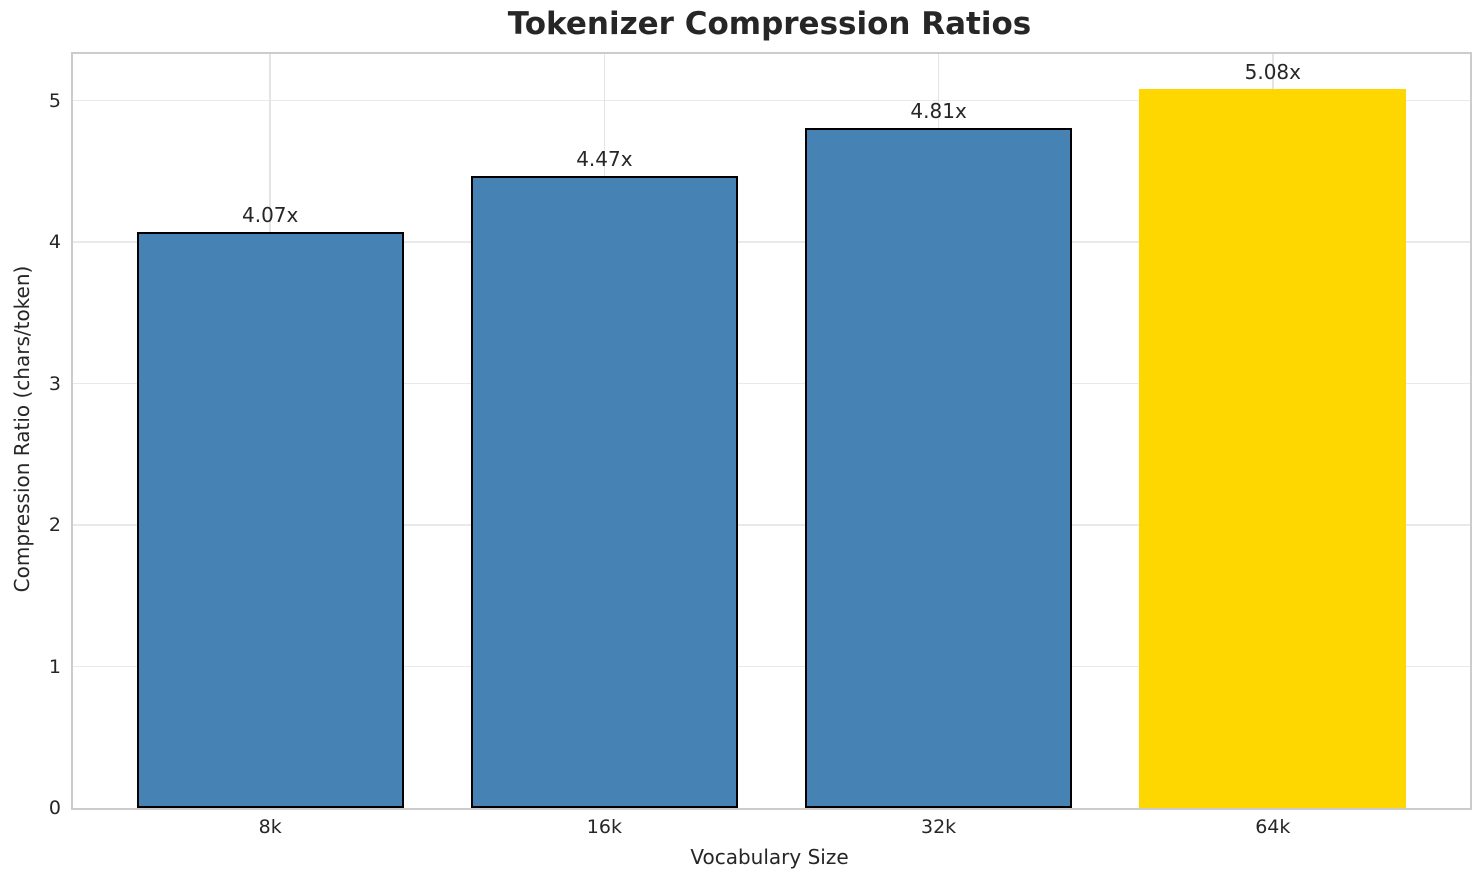 The image size is (1483, 885). What do you see at coordinates (270, 520) in the screenshot?
I see `bar-8k` at bounding box center [270, 520].